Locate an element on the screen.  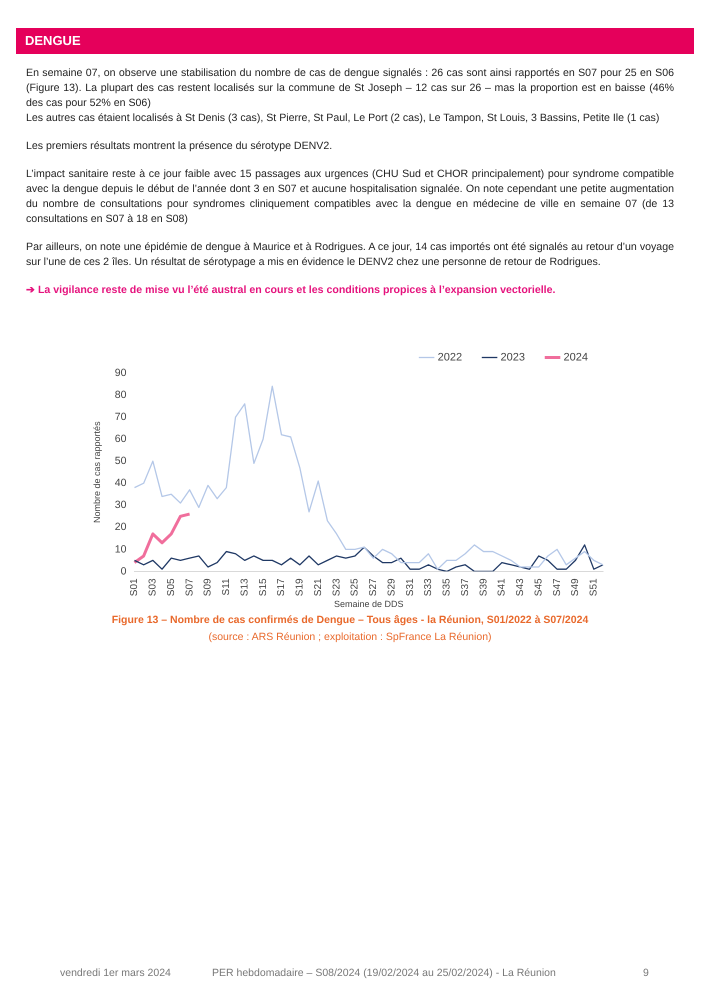
chart-subtitle: DENGUE is located at coordinates (355, 41).